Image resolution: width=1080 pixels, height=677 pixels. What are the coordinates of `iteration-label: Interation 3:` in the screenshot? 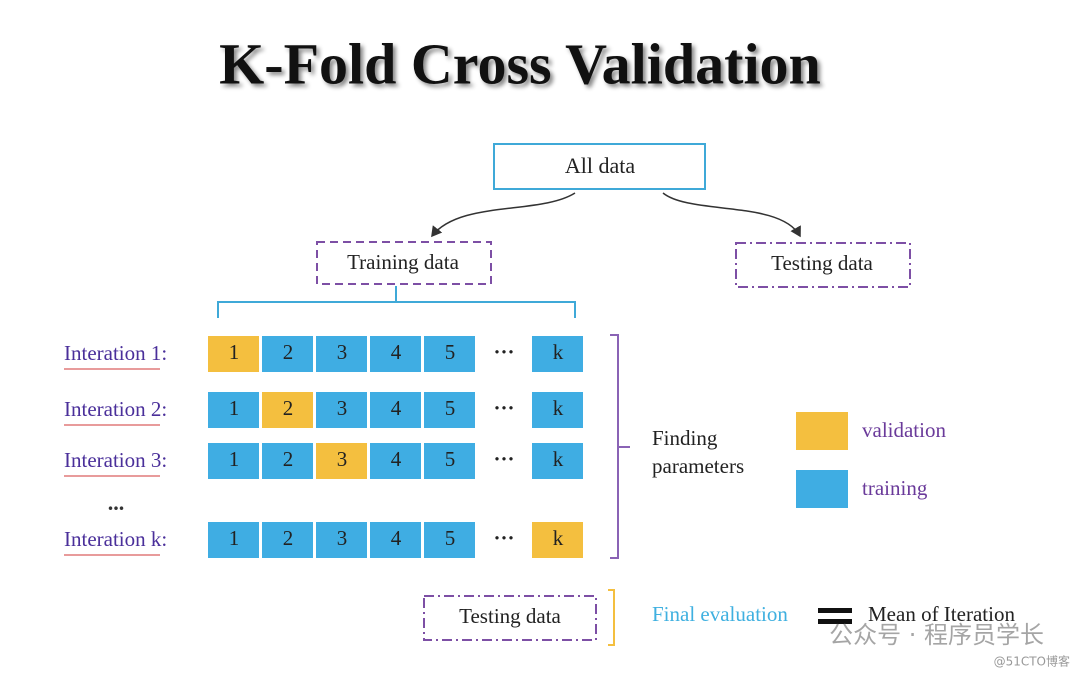 It's located at (115, 460).